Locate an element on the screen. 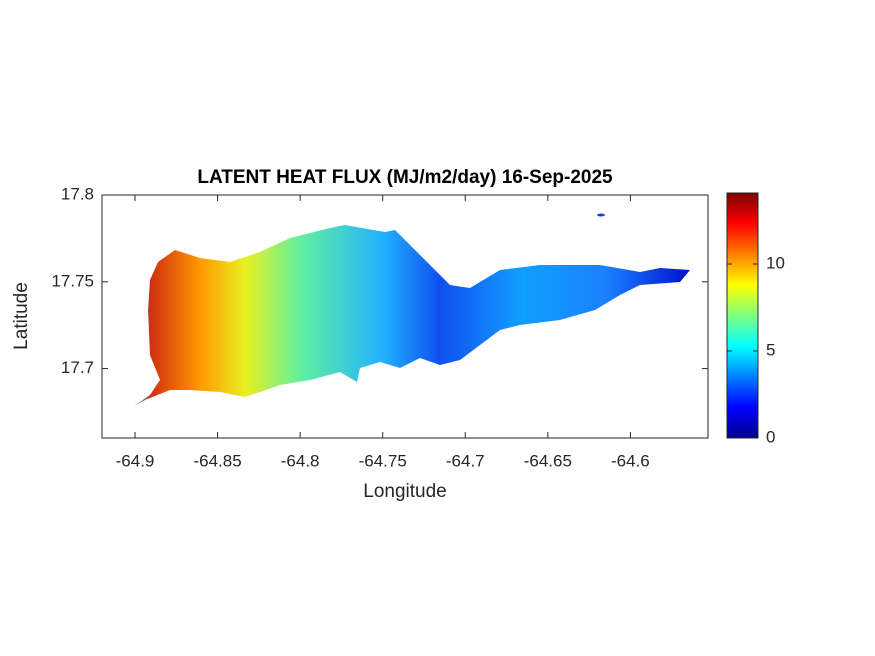 This screenshot has height=656, width=875. colorbar is located at coordinates (742, 315).